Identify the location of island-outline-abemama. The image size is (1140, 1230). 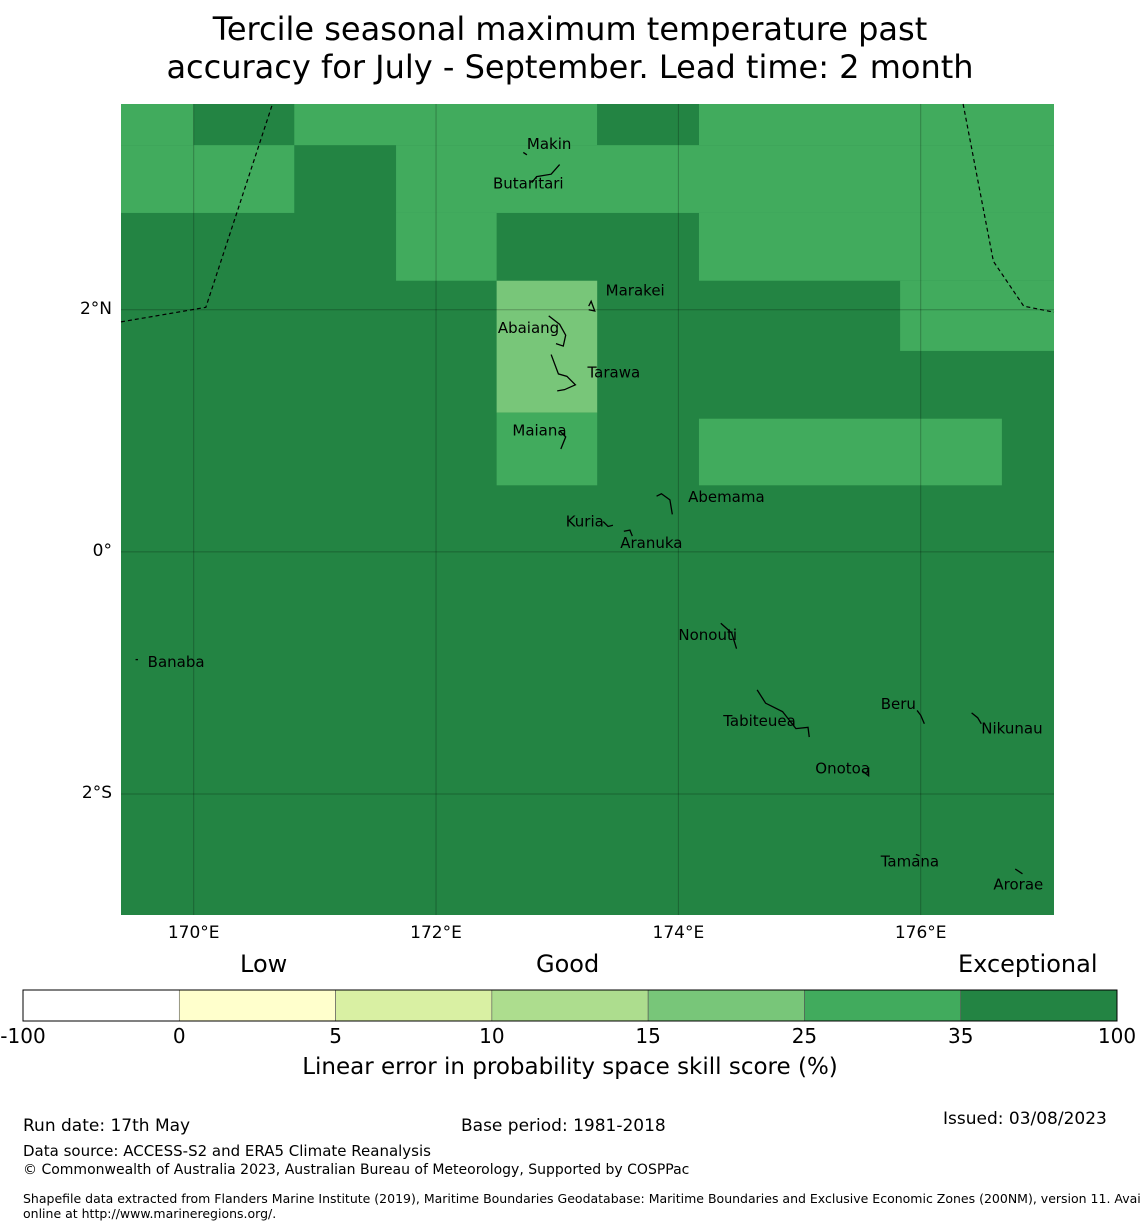
(664, 504).